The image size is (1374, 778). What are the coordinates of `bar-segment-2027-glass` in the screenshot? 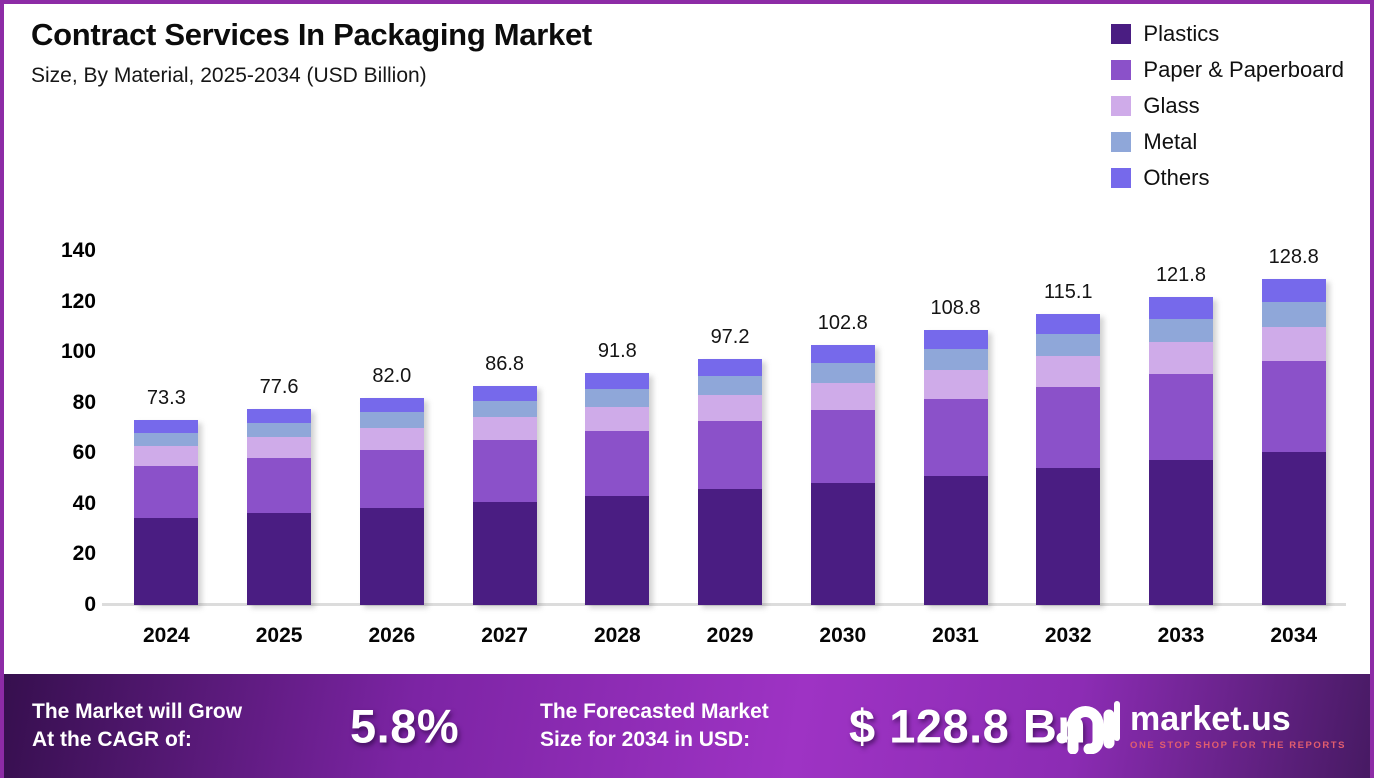 It's located at (504, 429).